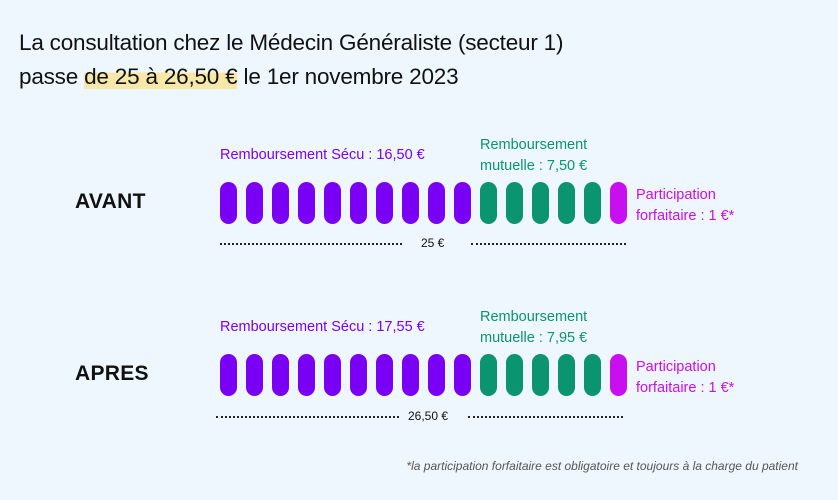 The image size is (838, 500). What do you see at coordinates (545, 417) in the screenshot?
I see `dotted-line-right-apres` at bounding box center [545, 417].